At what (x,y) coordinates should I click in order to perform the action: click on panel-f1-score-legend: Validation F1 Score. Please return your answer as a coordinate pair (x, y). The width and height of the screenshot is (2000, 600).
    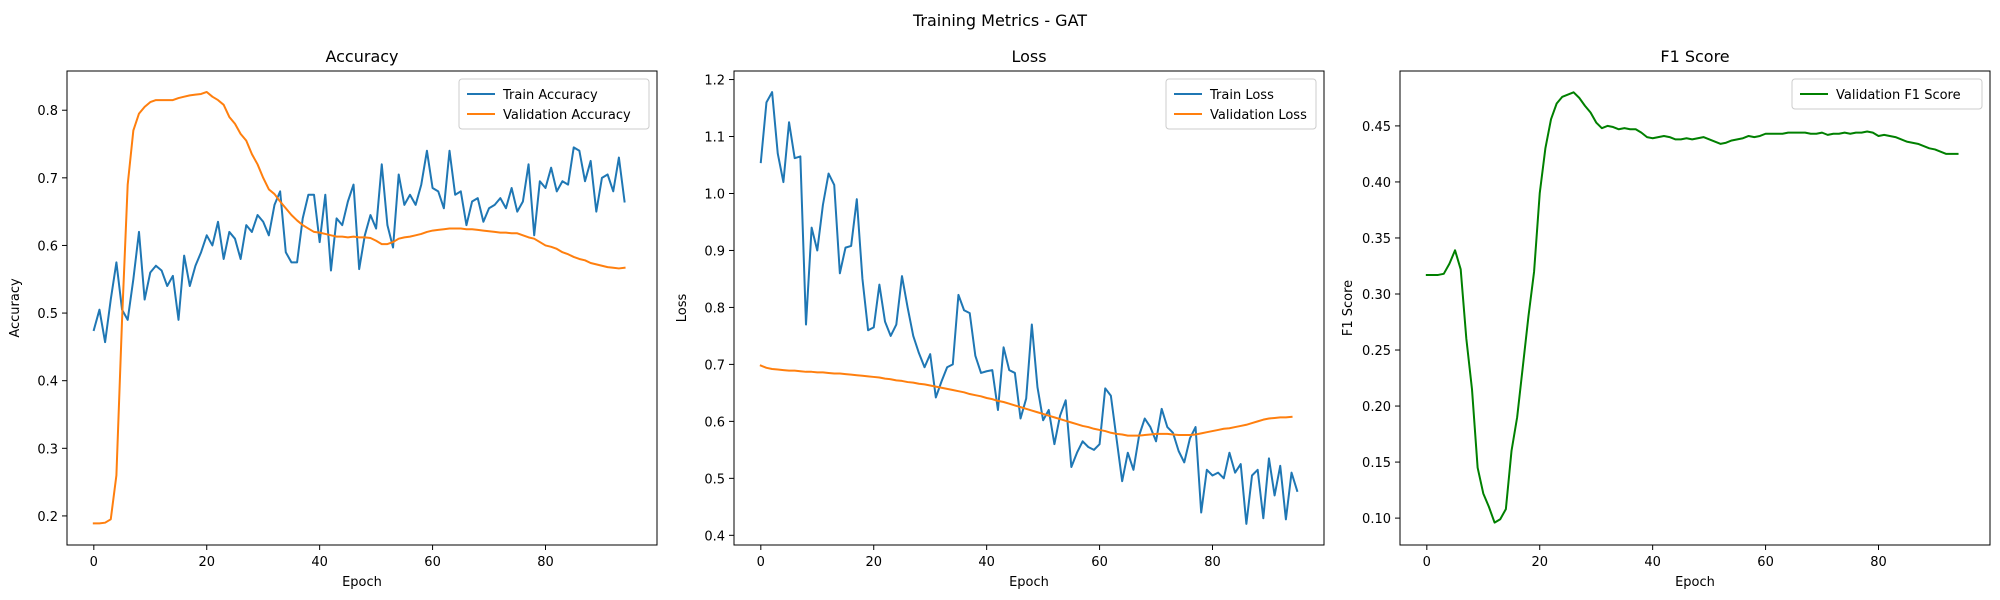
    Looking at the image, I should click on (1887, 94).